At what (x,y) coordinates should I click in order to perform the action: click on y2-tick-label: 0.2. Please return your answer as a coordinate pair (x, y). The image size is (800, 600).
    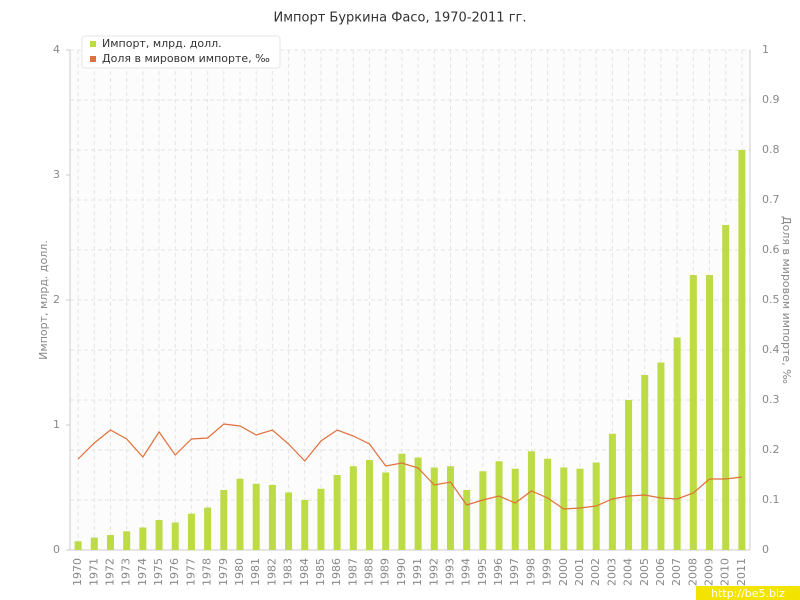
    Looking at the image, I should click on (771, 449).